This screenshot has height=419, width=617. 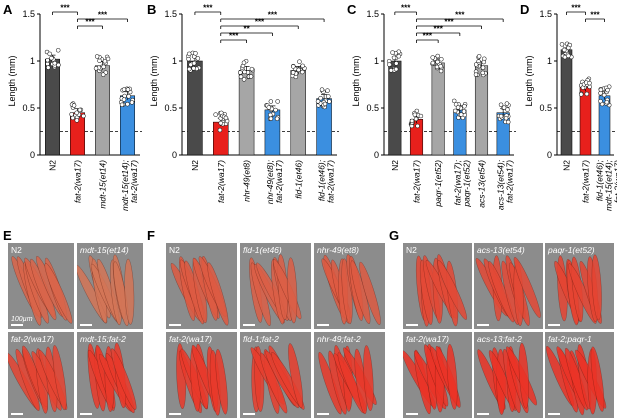 I want to click on micrograph-tile: fat-2;paqr-1, so click(x=579, y=375).